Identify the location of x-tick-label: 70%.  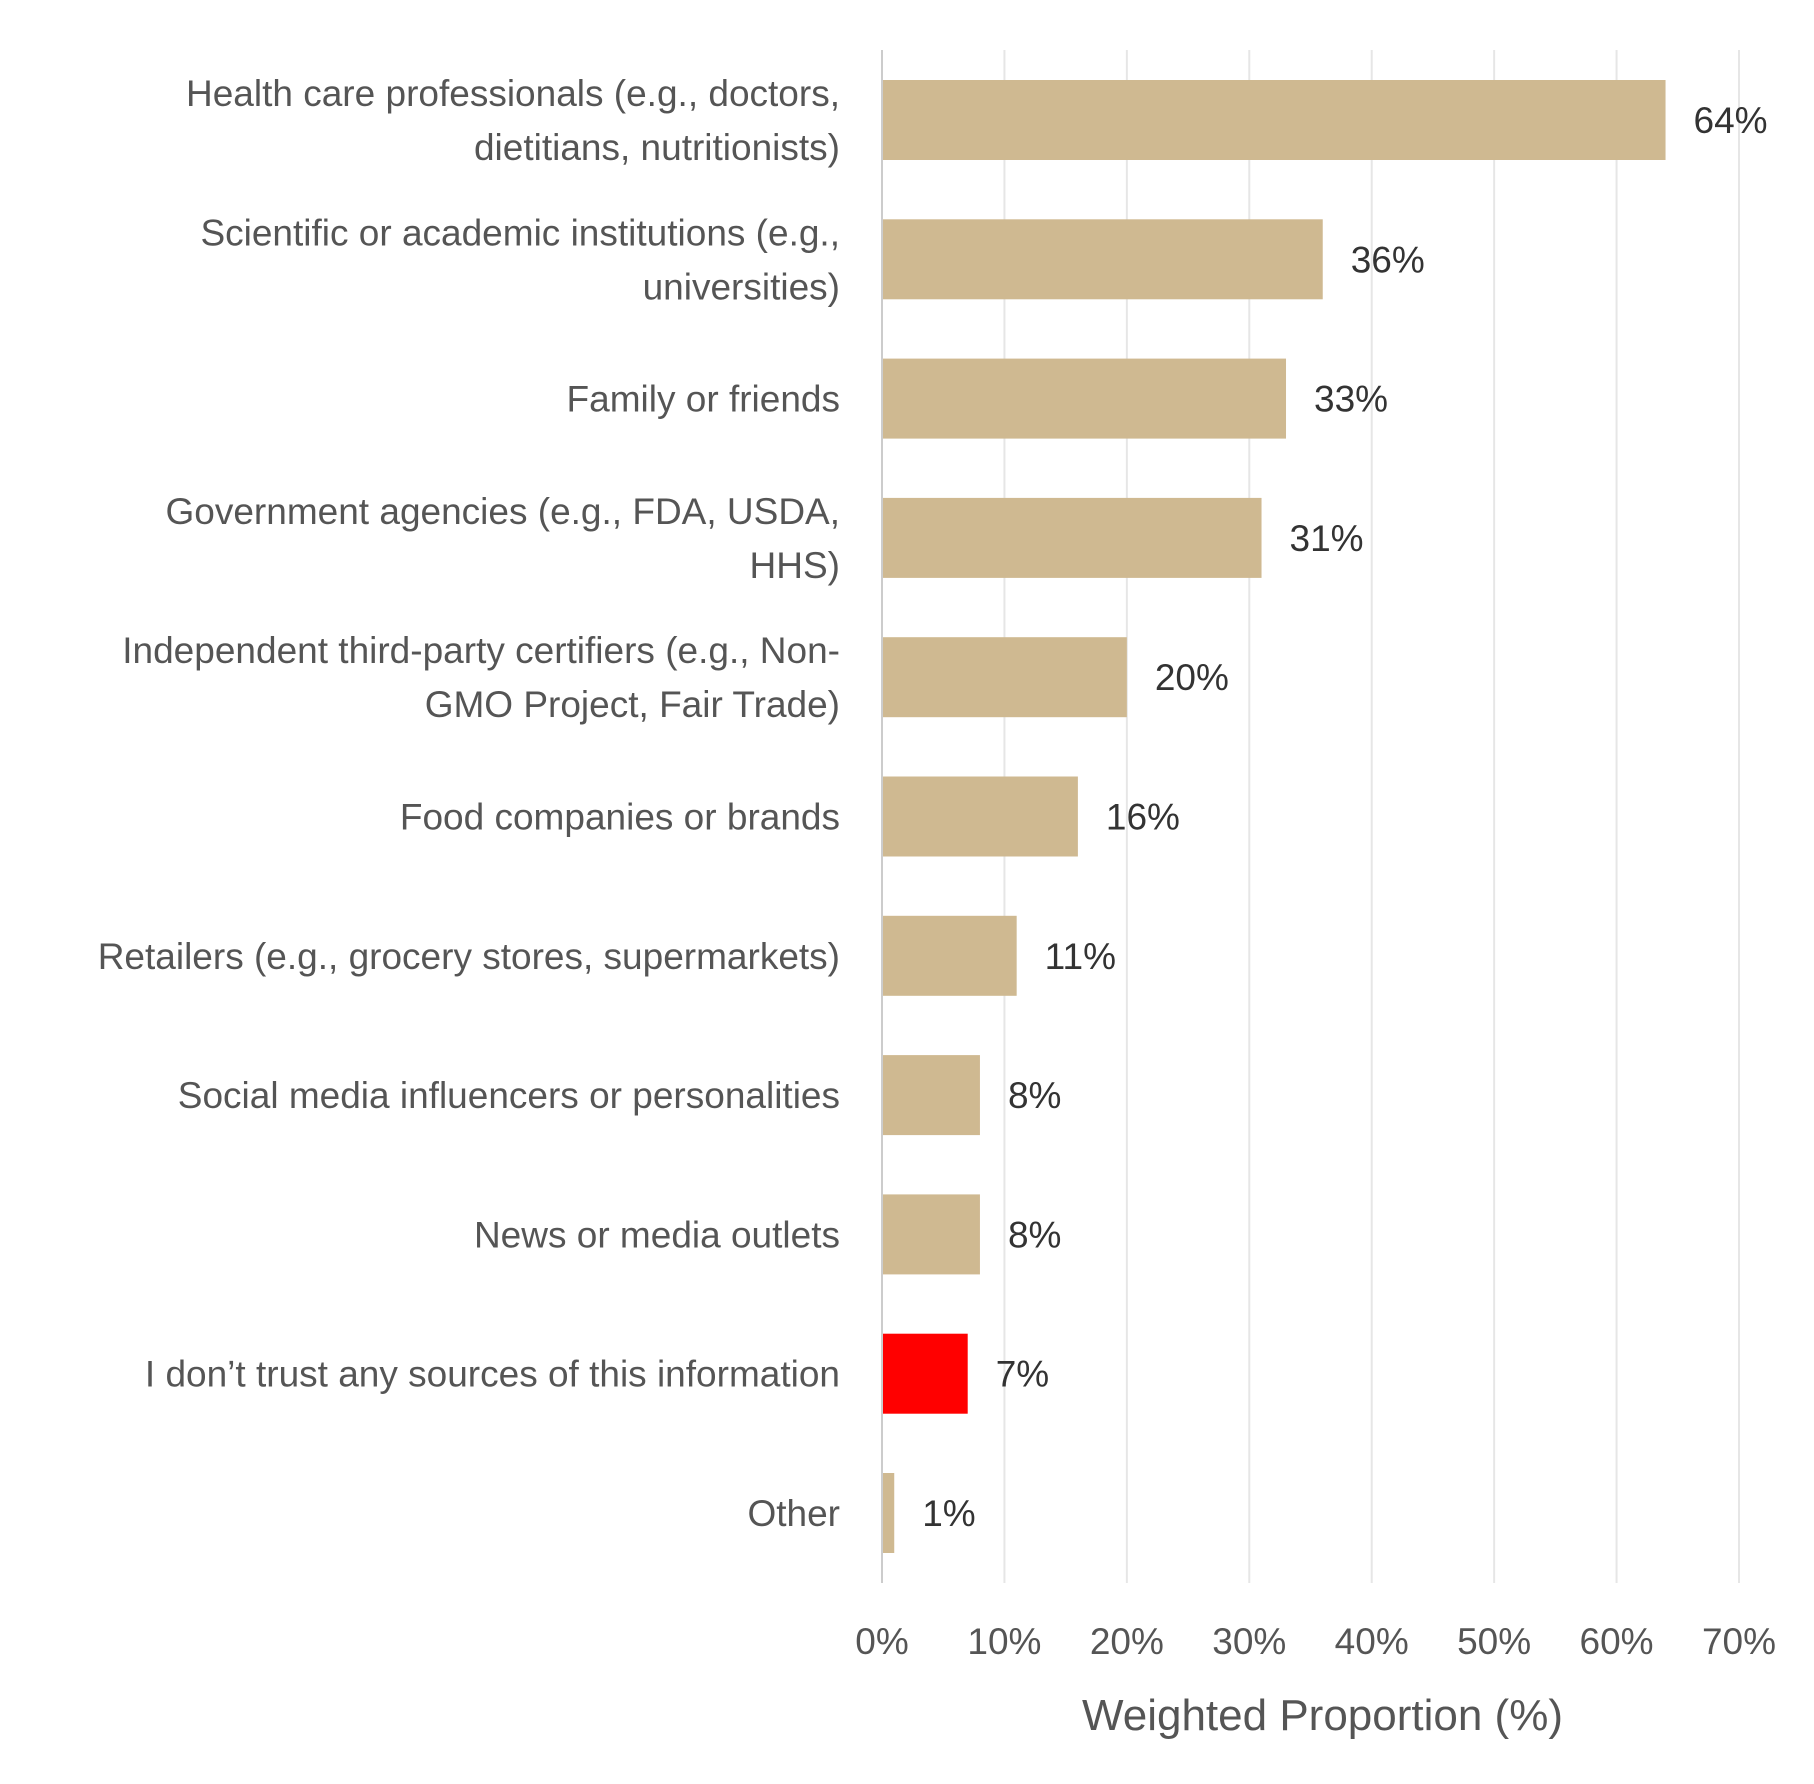
(1739, 1641).